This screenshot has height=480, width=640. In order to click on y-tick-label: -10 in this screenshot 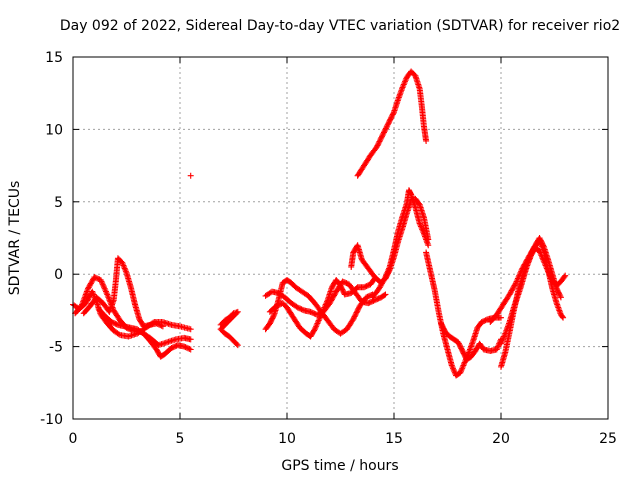, I will do `click(51, 420)`.